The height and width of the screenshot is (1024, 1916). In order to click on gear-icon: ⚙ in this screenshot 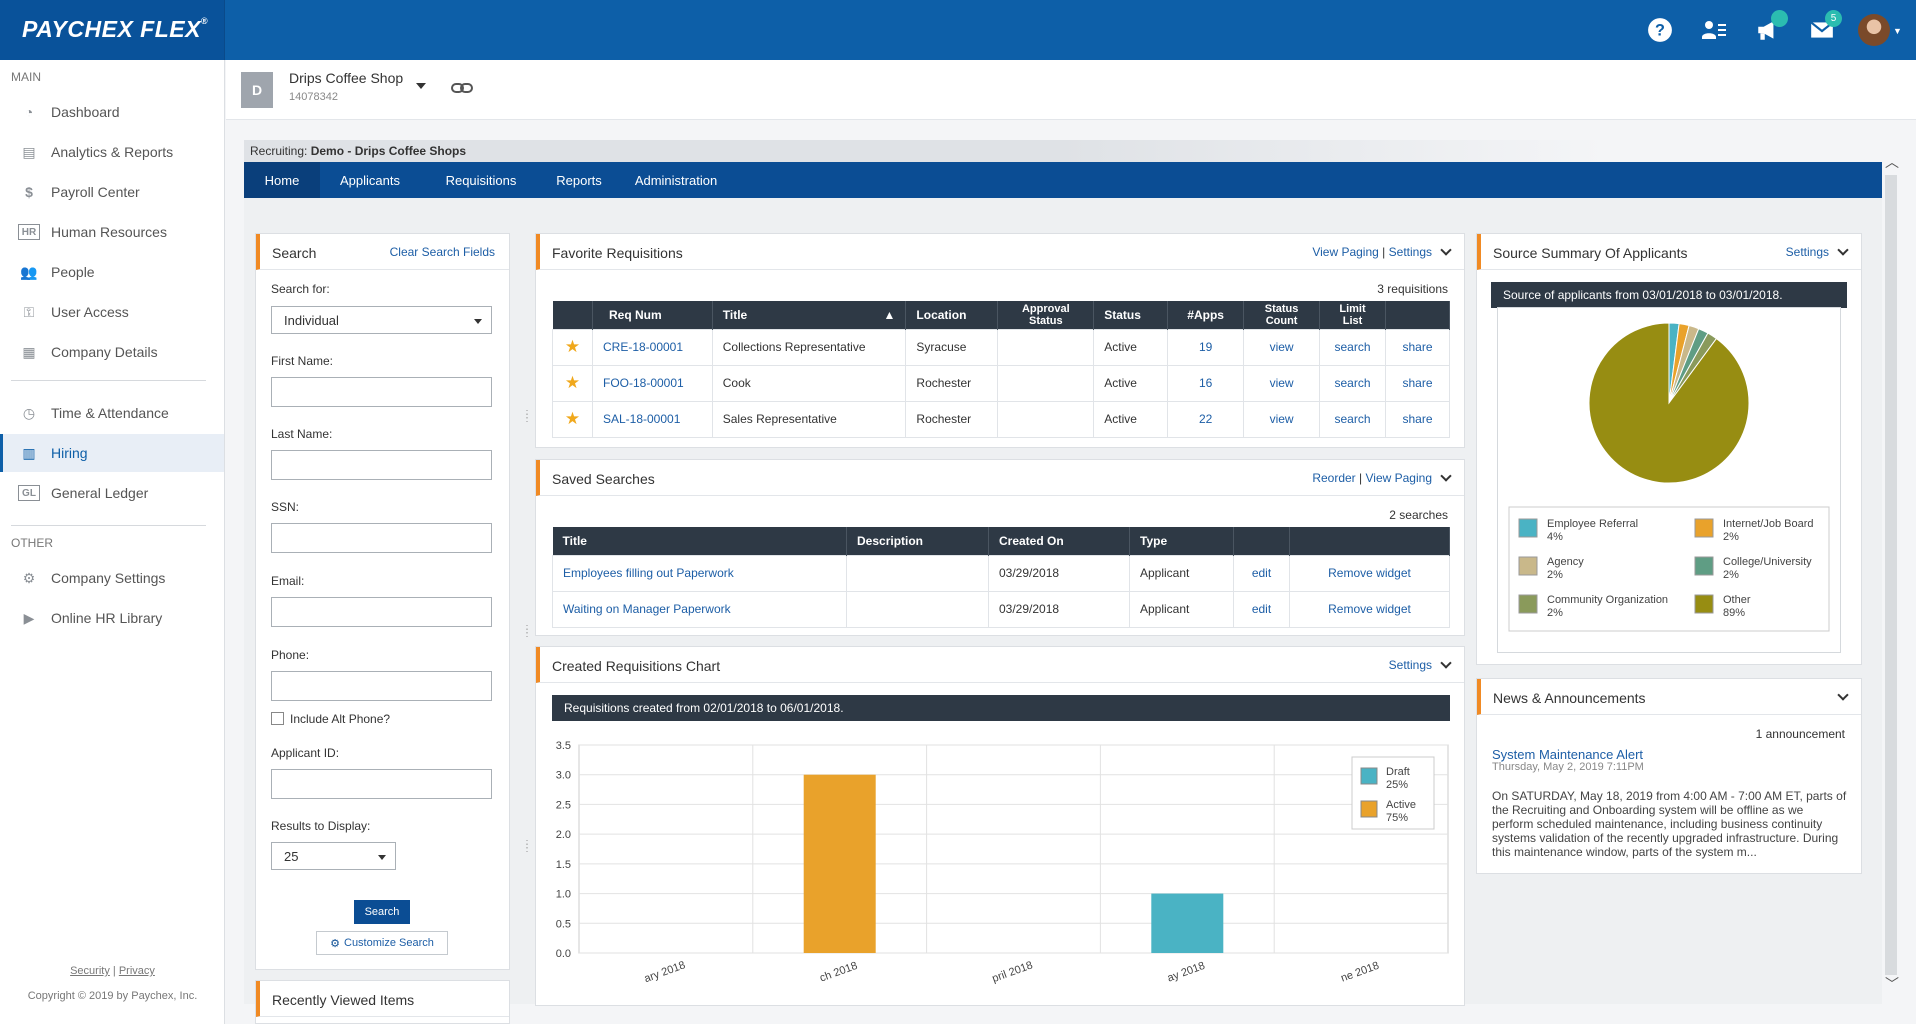, I will do `click(335, 943)`.